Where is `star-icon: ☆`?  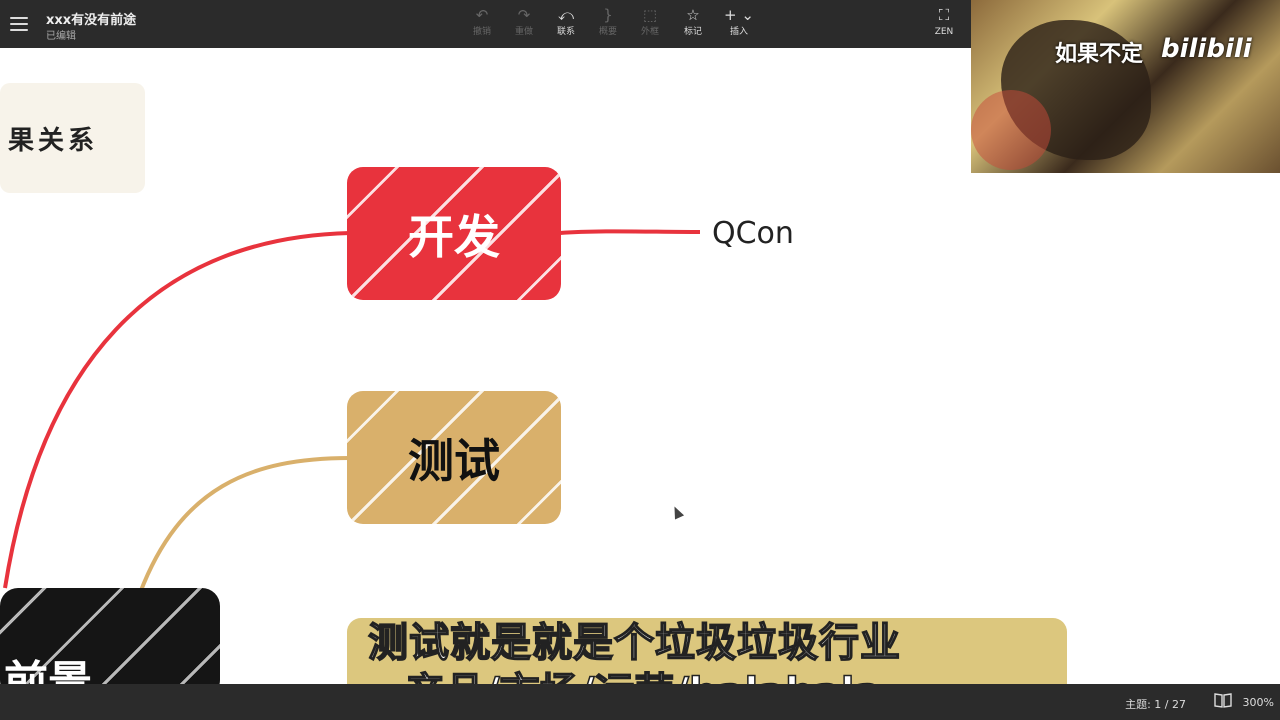
star-icon: ☆ is located at coordinates (693, 15).